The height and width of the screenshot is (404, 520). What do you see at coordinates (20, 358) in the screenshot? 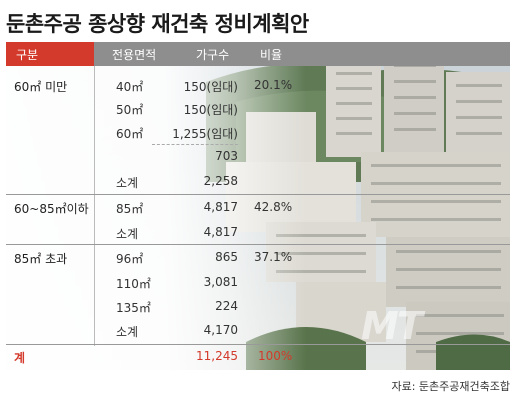
I see `total-label: 계` at bounding box center [20, 358].